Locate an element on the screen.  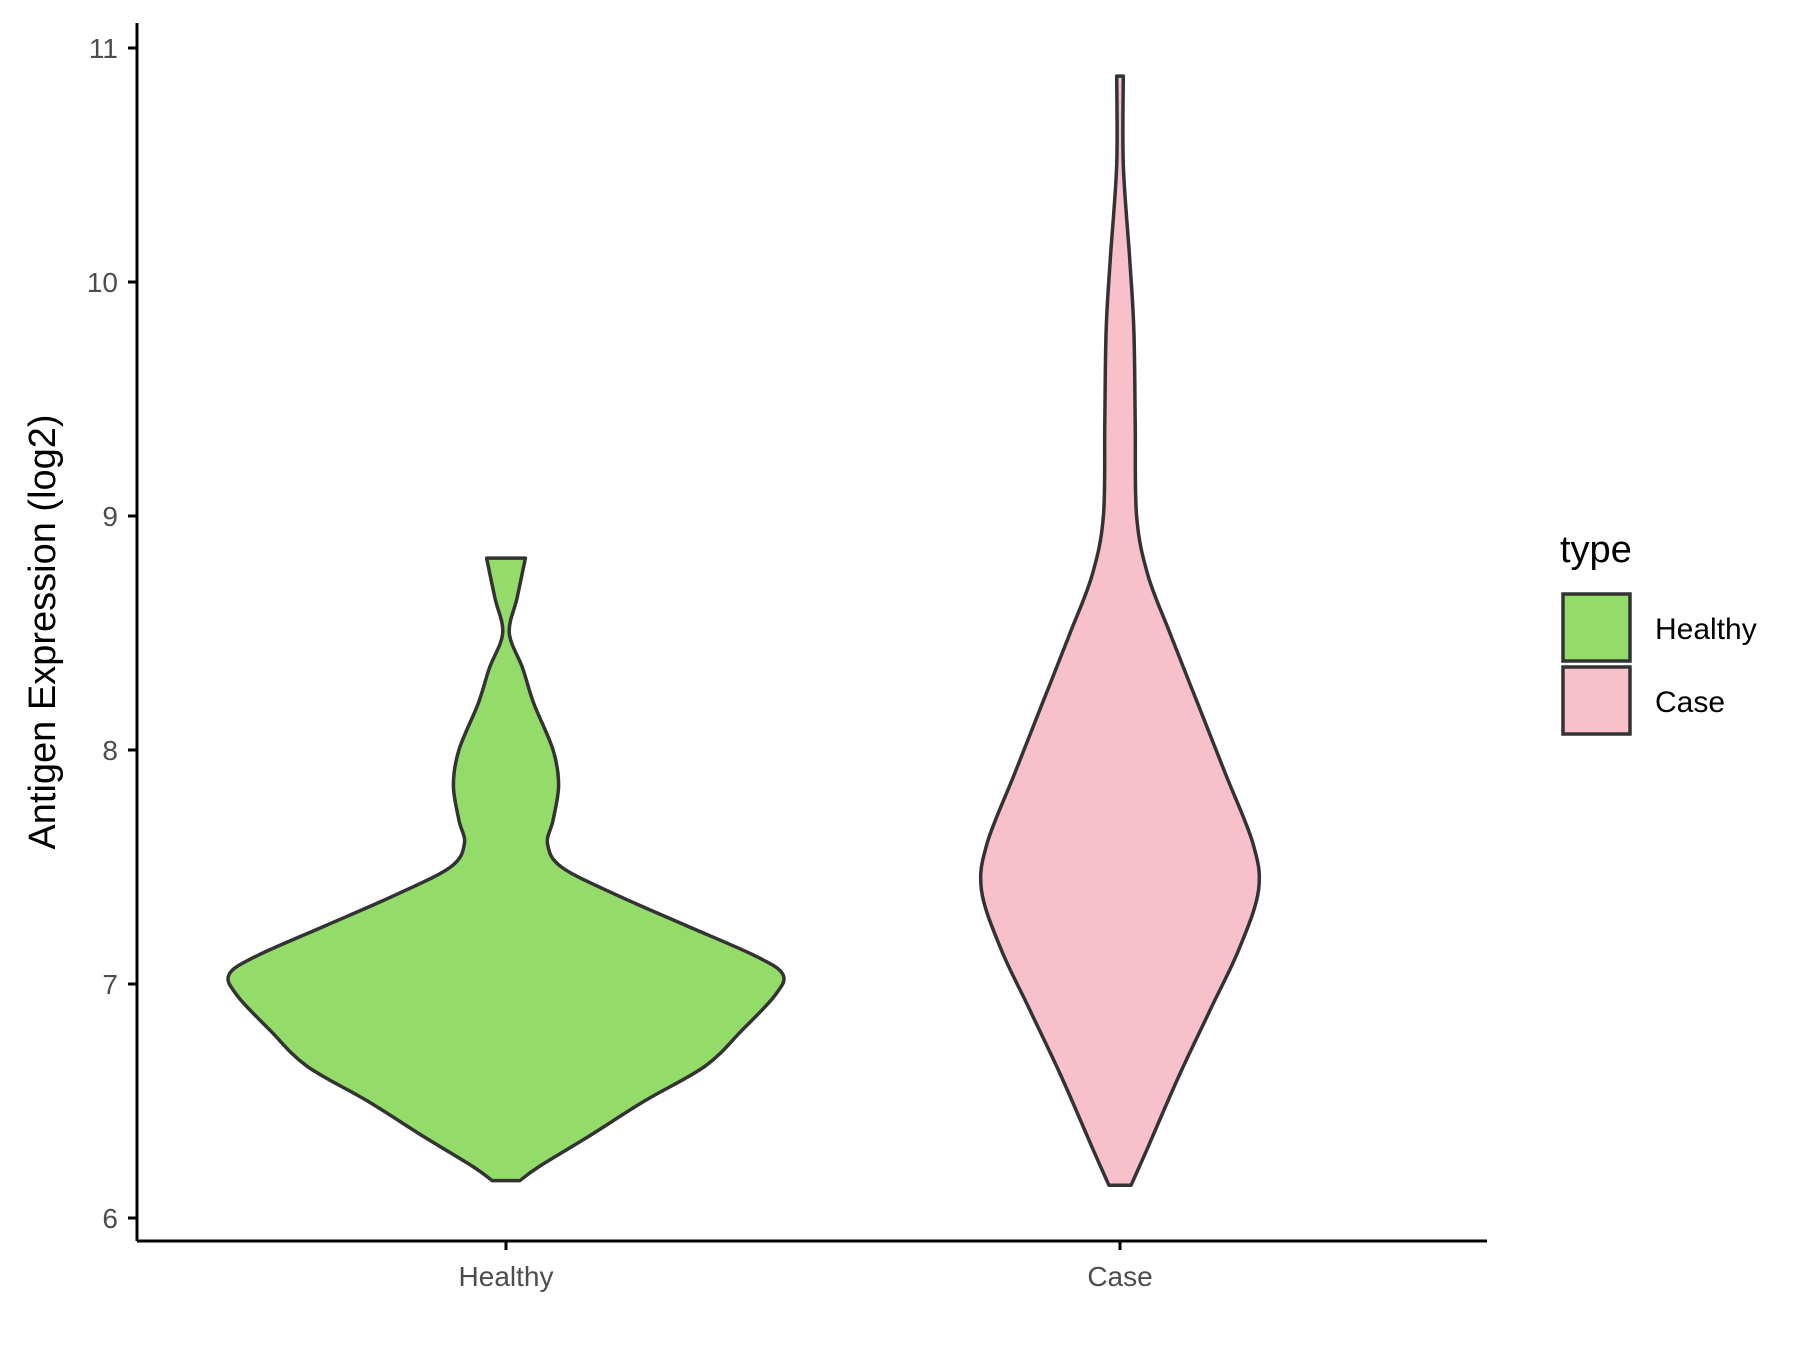
legend-title: type is located at coordinates (1596, 550).